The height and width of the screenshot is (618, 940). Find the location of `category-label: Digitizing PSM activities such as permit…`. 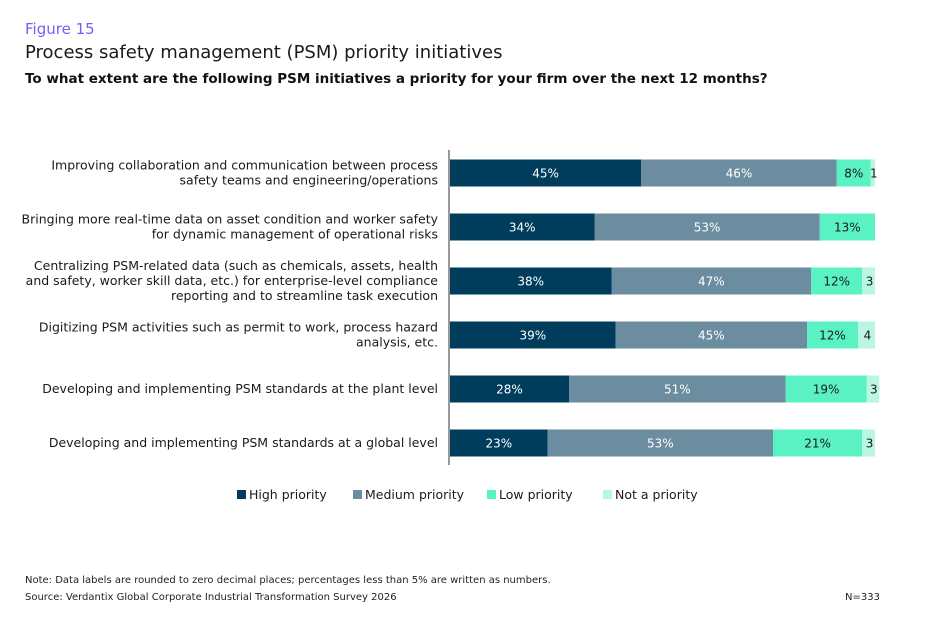

category-label: Digitizing PSM activities such as permit… is located at coordinates (238, 327).